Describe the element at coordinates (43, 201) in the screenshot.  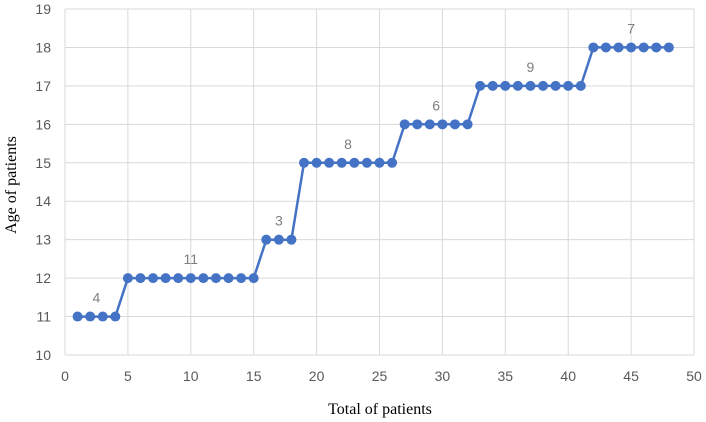
I see `y-tick-label: 14` at that location.